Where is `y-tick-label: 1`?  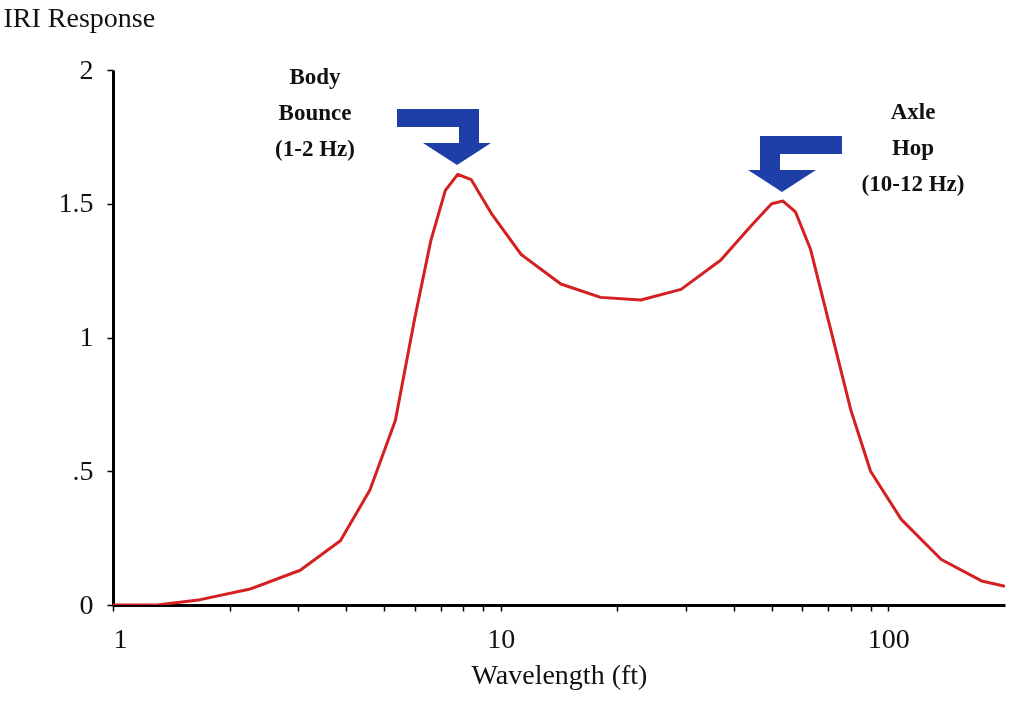 y-tick-label: 1 is located at coordinates (86, 336).